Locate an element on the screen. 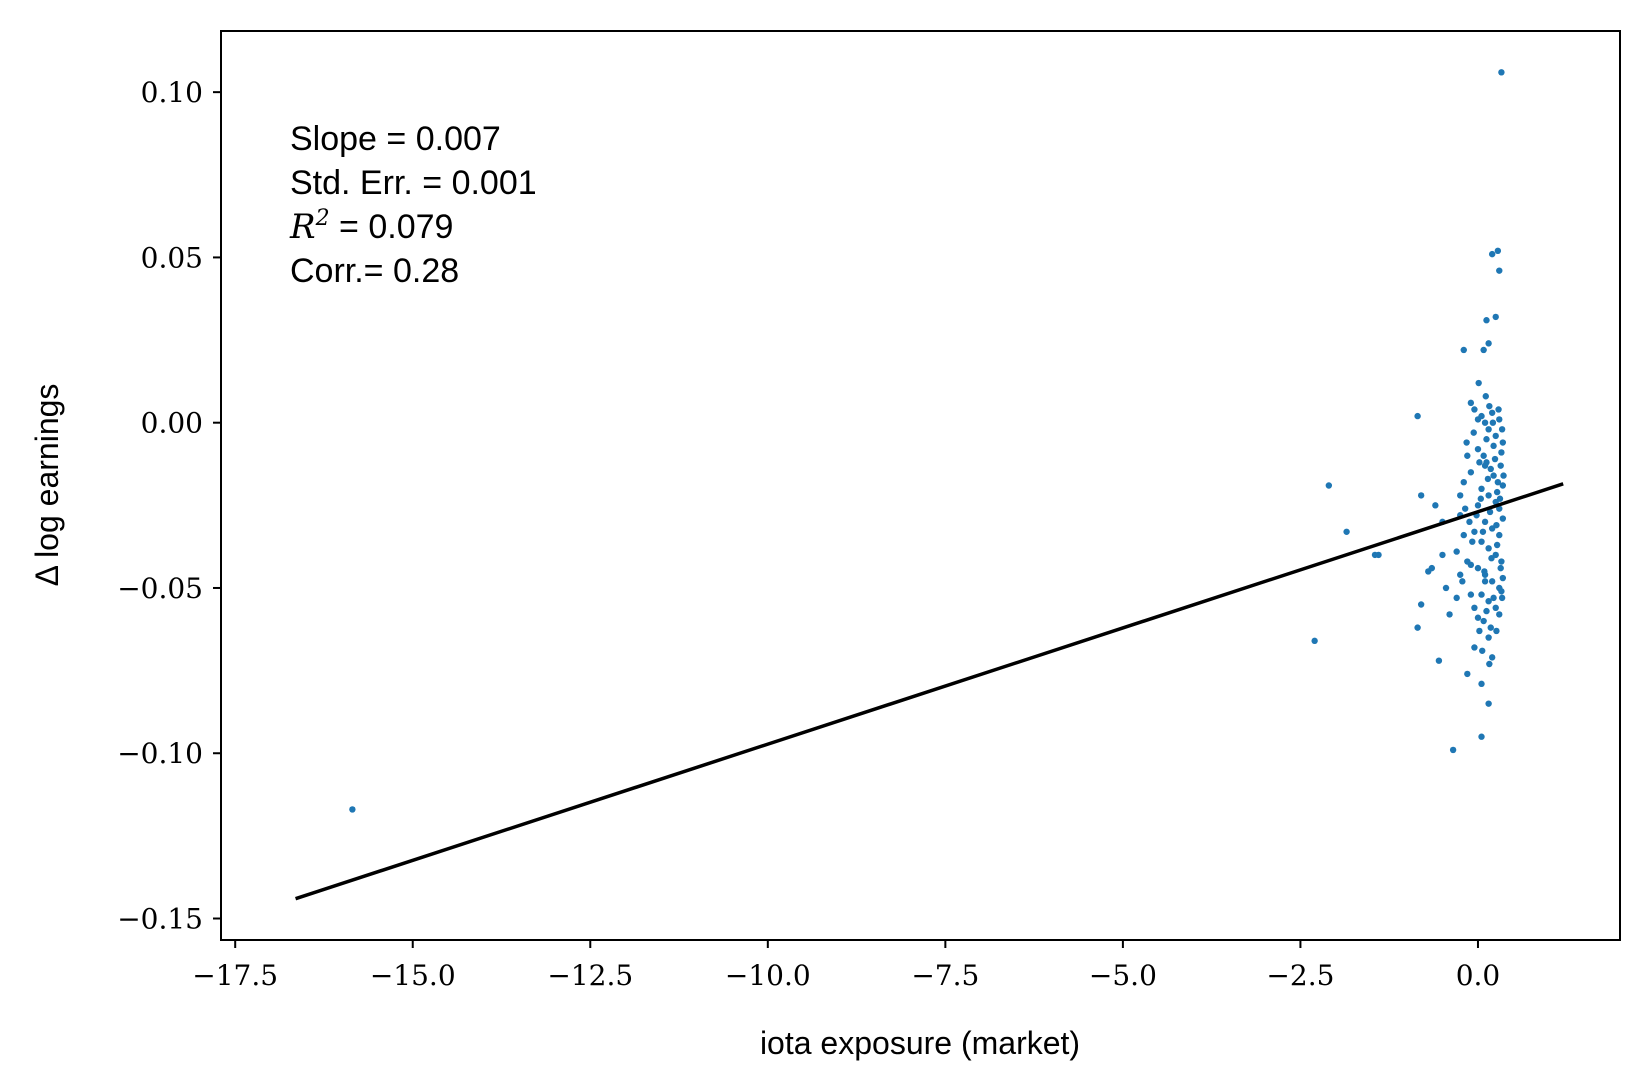  y-tick-label: −0.15 is located at coordinates (160, 919).